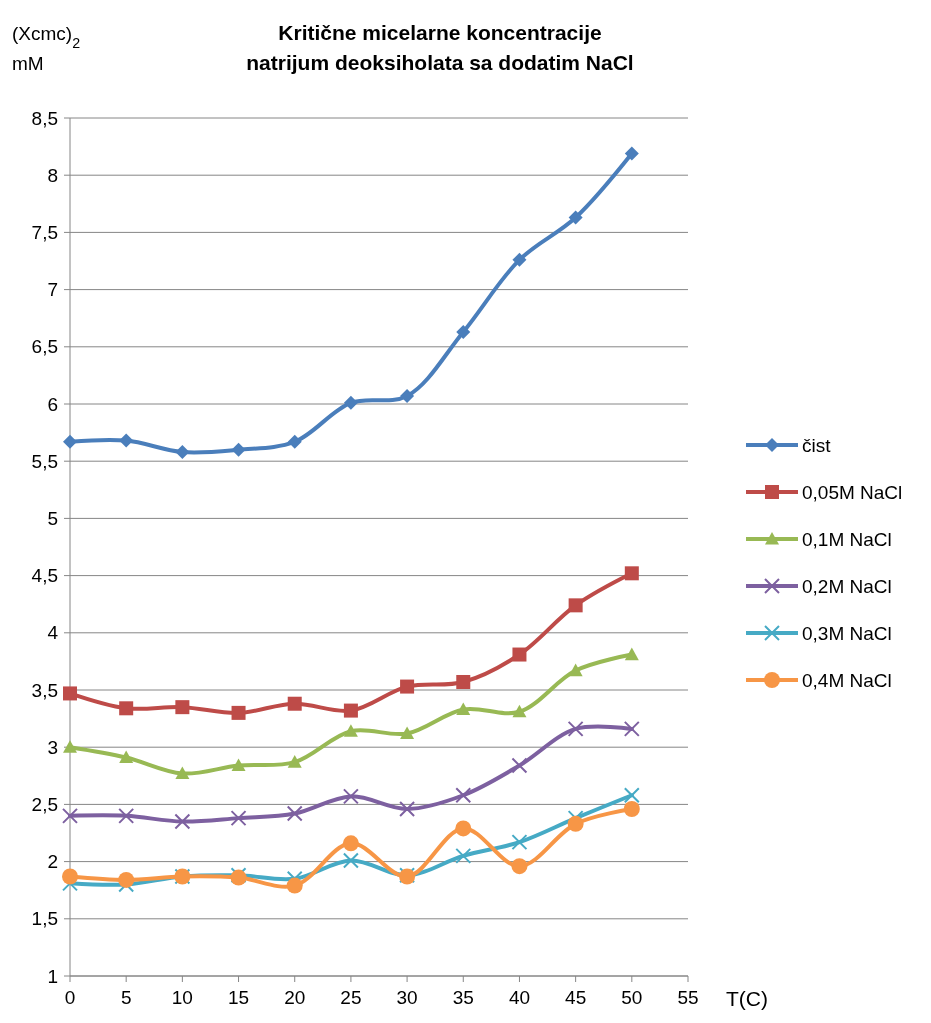 The image size is (931, 1023). Describe the element at coordinates (52, 404) in the screenshot. I see `y-tick-label: 6` at that location.